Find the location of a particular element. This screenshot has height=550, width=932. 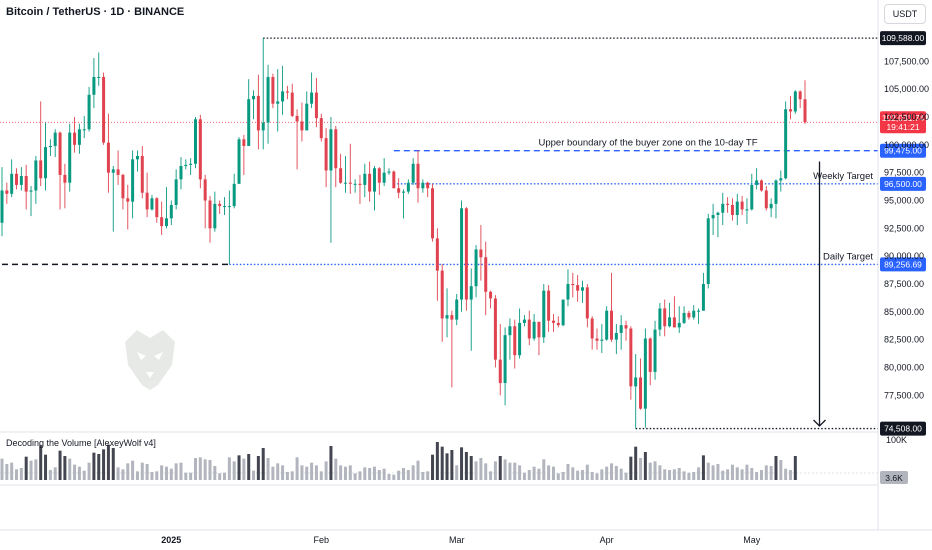

x-tick-label: 2025 is located at coordinates (171, 540).